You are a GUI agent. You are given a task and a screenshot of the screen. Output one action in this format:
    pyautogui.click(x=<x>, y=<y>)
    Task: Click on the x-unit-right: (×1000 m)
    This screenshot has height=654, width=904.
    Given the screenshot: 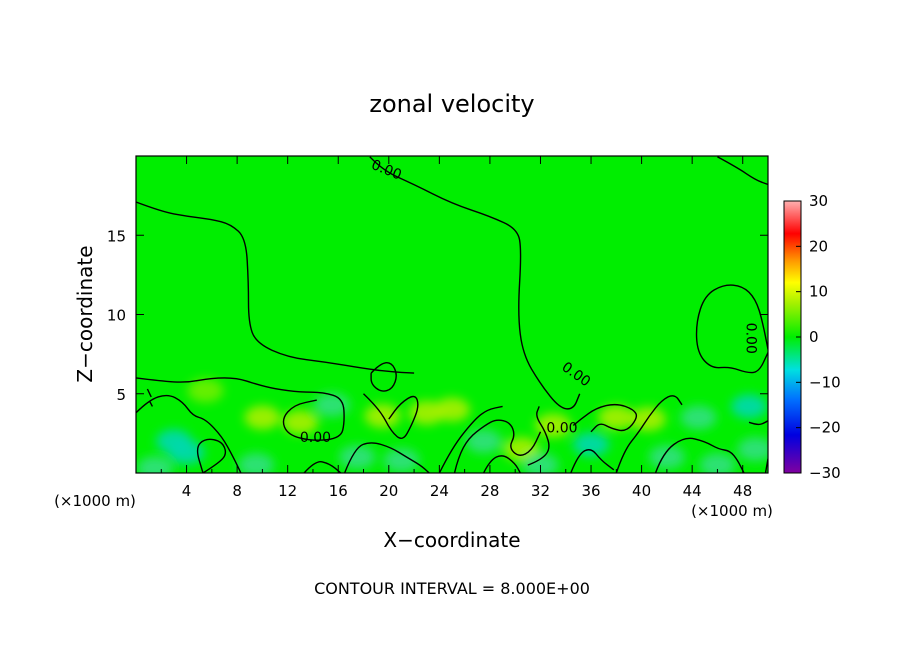 What is the action you would take?
    pyautogui.click(x=732, y=511)
    